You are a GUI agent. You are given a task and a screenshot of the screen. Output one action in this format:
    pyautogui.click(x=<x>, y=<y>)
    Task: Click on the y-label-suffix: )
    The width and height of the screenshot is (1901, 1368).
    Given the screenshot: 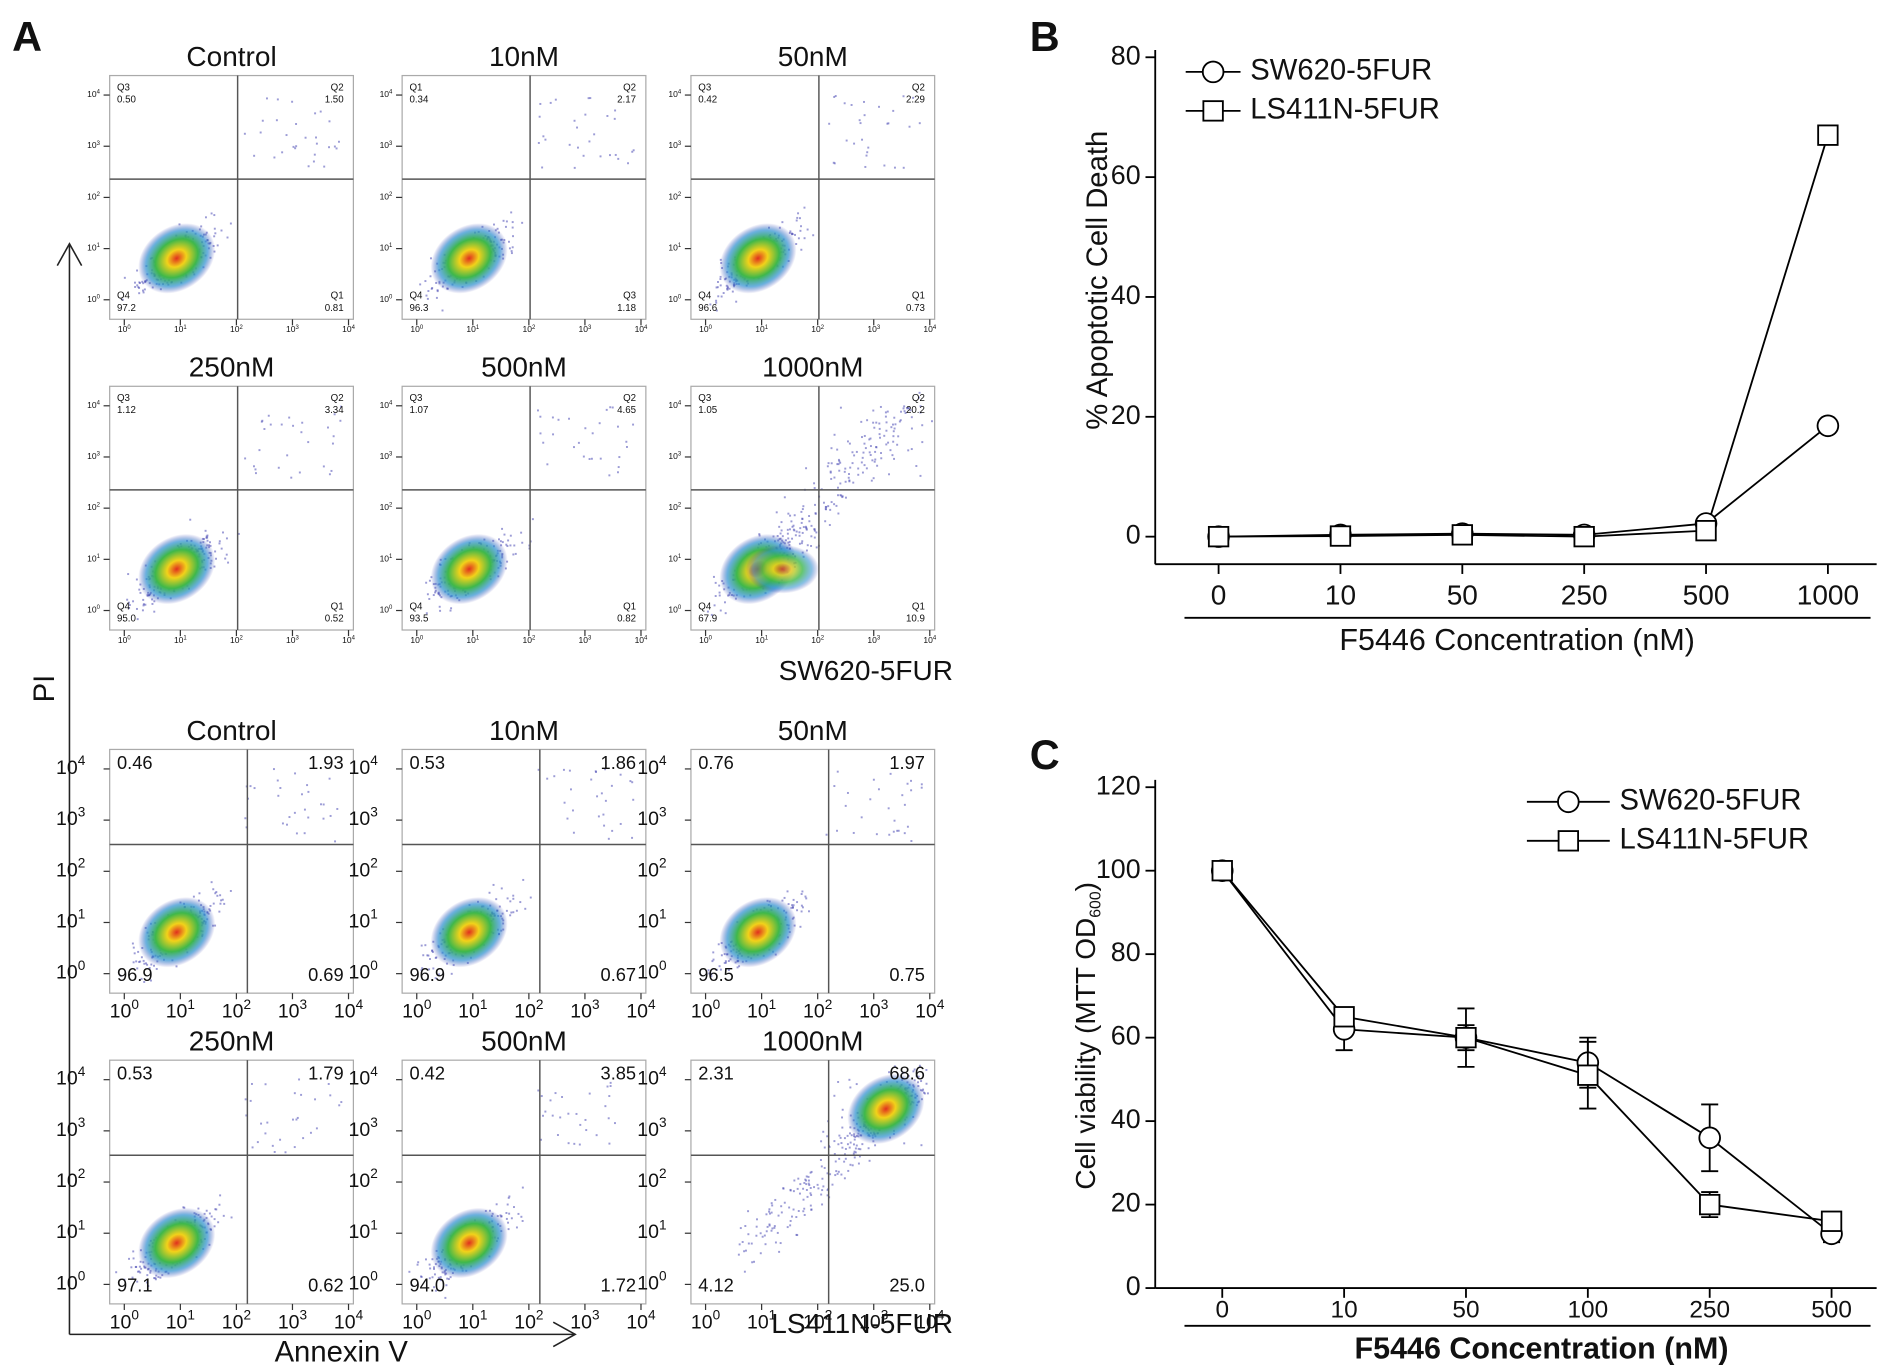 What is the action you would take?
    pyautogui.click(x=1086, y=886)
    